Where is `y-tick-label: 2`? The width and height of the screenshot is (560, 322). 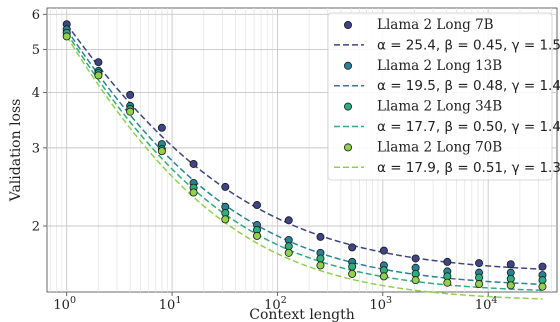
y-tick-label: 2 is located at coordinates (36, 227).